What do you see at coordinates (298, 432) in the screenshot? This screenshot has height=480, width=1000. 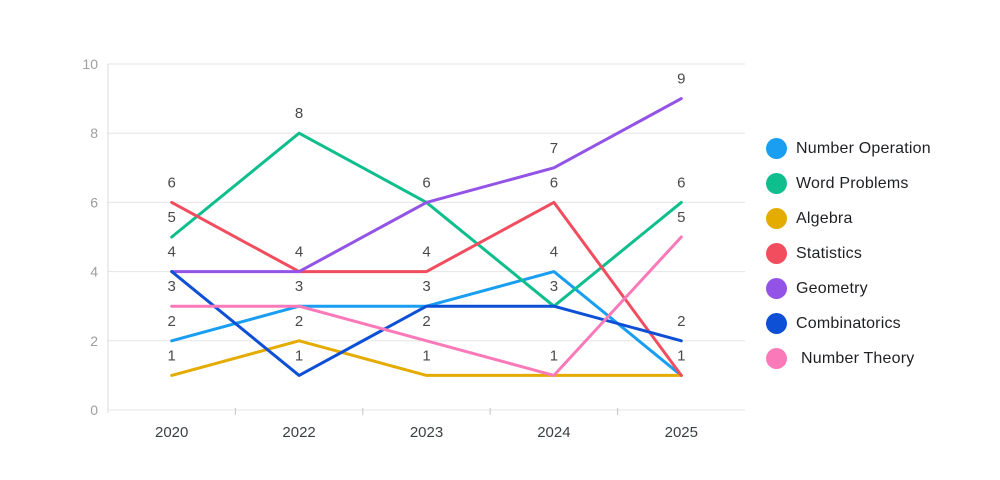 I see `x-axis-tick-label: 2022` at bounding box center [298, 432].